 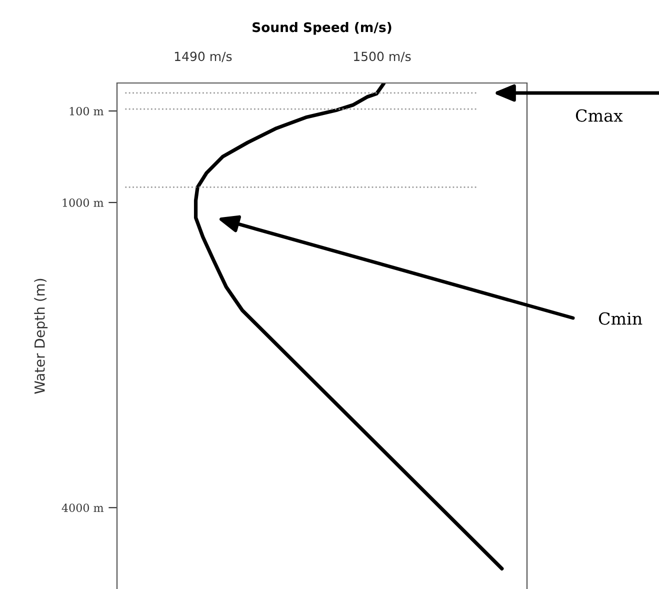 I want to click on x-axis-title: Sound Speed (m/s), so click(x=322, y=28).